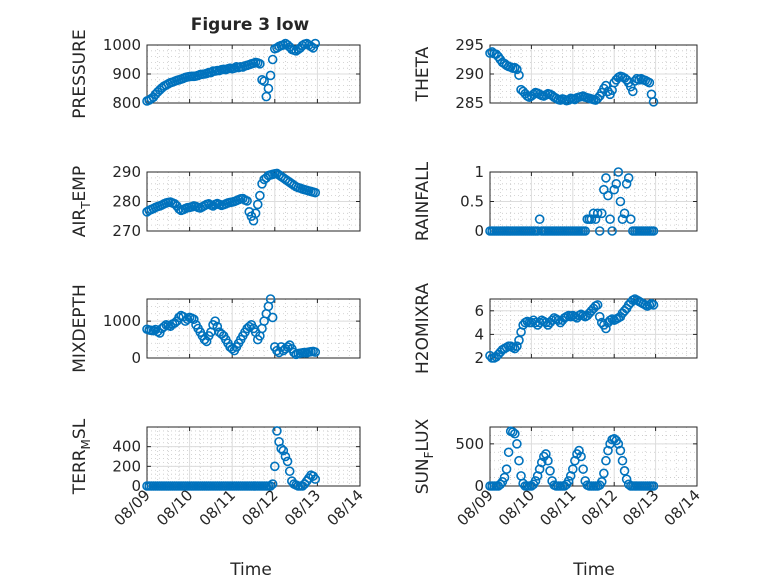 This screenshot has width=778, height=583. I want to click on panel-pressure: 800 900 1000 PRESSURE, so click(215, 74).